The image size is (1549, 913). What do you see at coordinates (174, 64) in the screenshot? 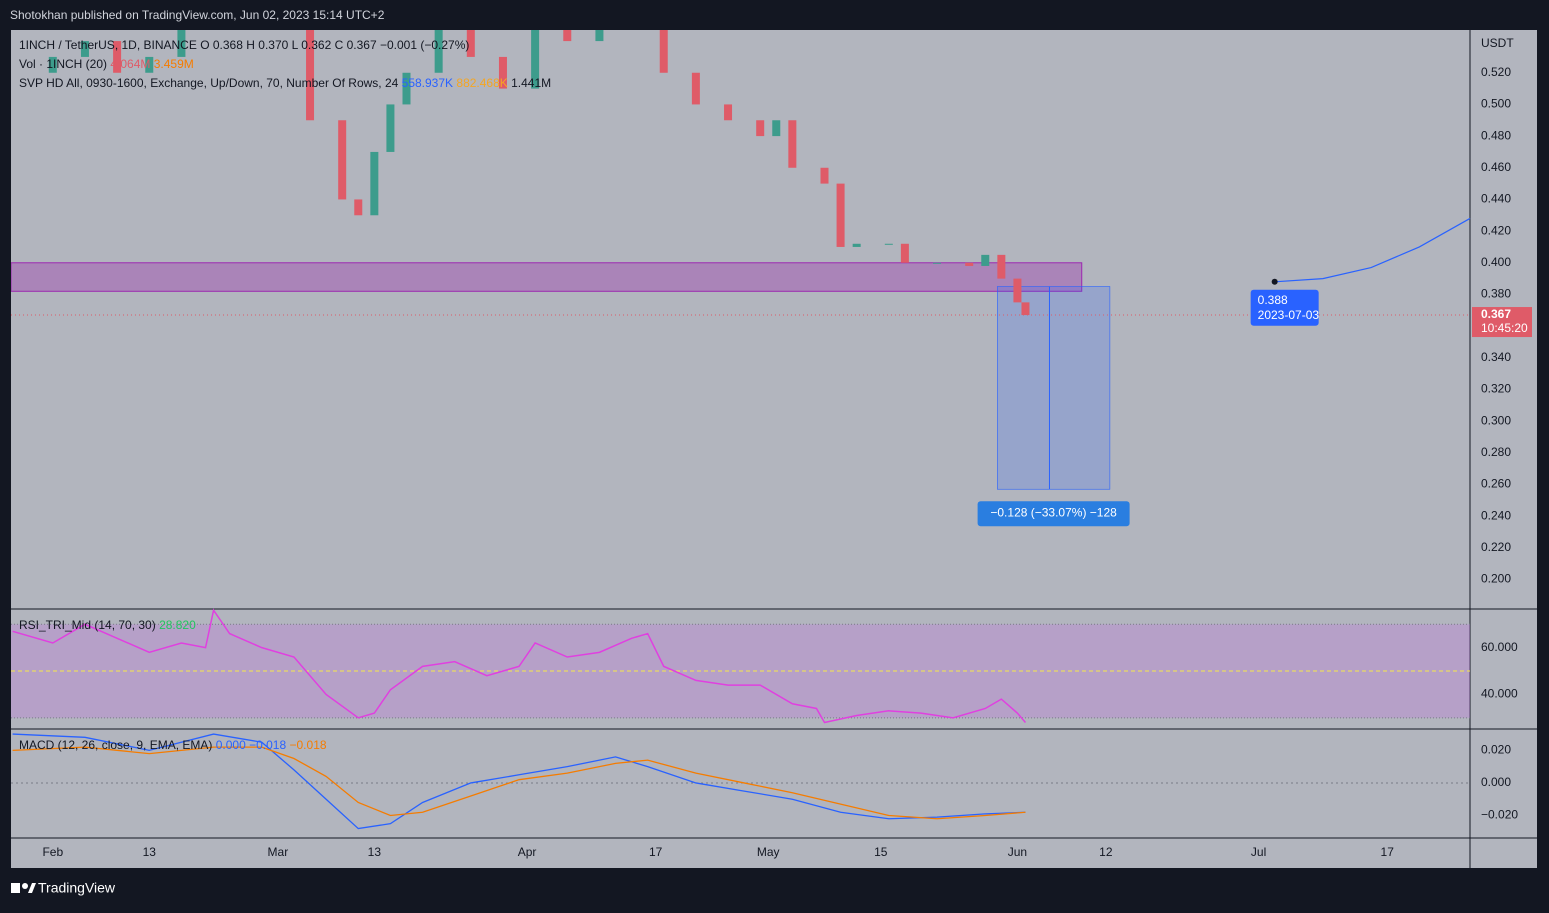
I see `legend-item: 3.459M` at bounding box center [174, 64].